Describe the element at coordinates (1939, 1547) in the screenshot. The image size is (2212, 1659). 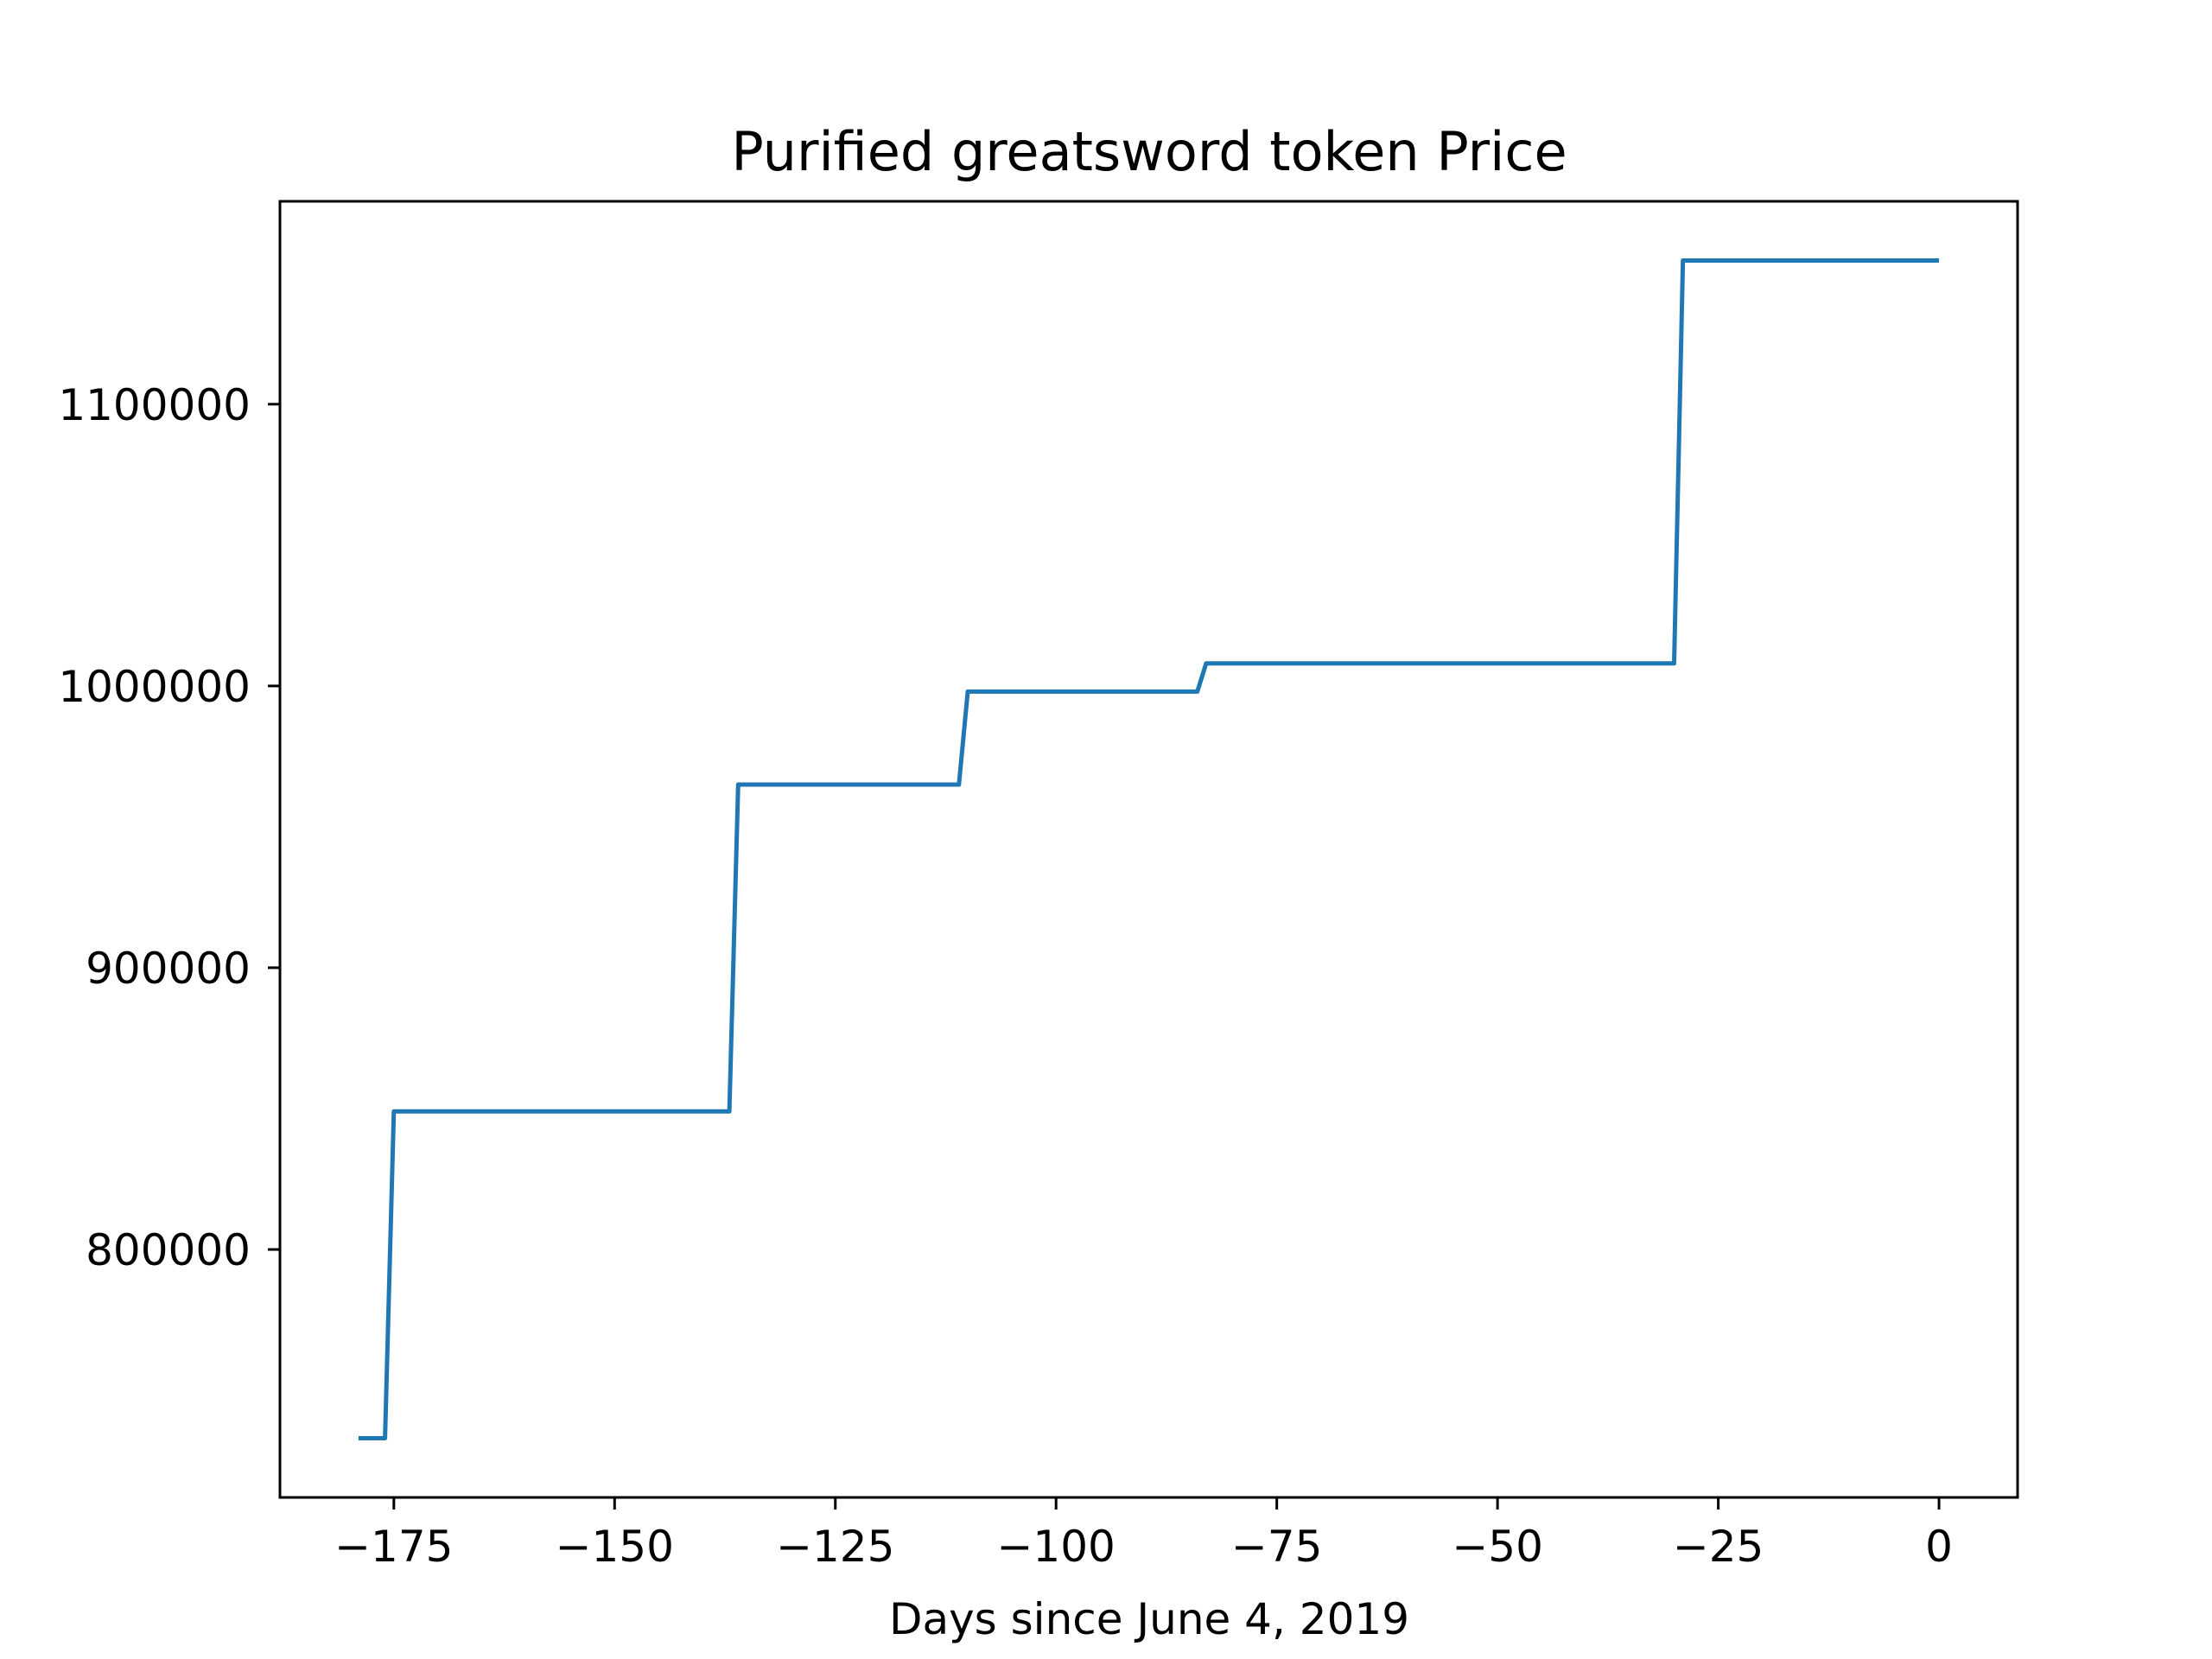
I see `x-tick-label: 0` at that location.